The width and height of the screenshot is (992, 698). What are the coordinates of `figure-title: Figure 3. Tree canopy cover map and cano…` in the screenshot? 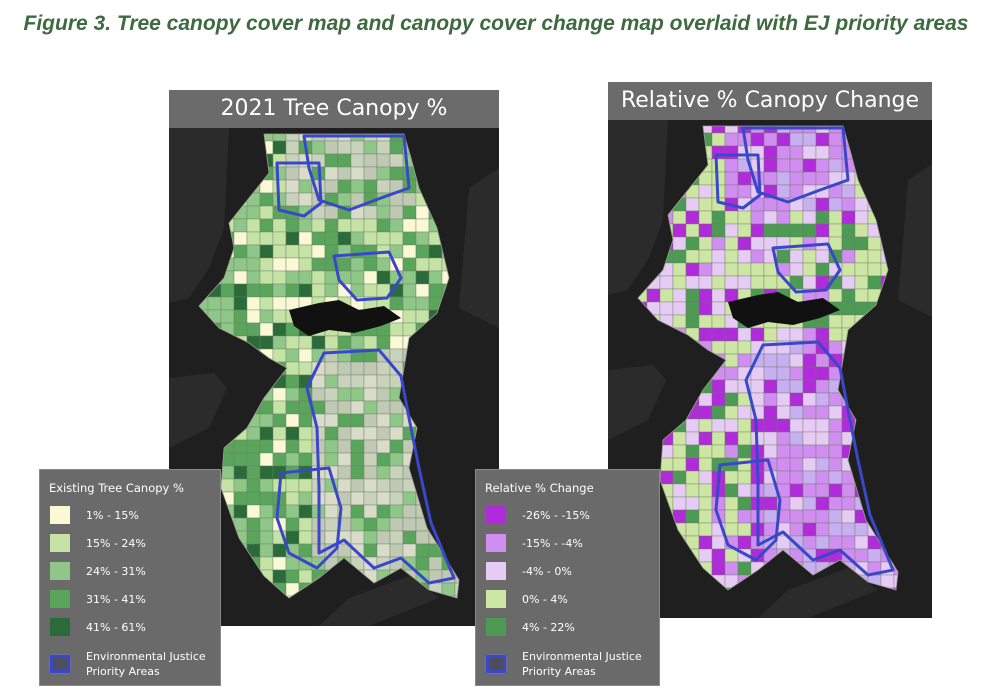 It's located at (496, 23).